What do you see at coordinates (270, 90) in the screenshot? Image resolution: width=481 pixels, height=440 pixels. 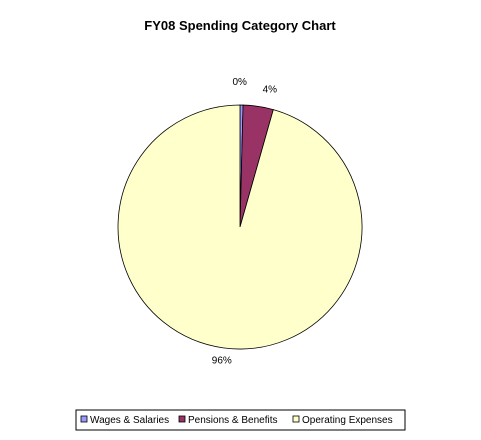 I see `data-label-2: 4%` at bounding box center [270, 90].